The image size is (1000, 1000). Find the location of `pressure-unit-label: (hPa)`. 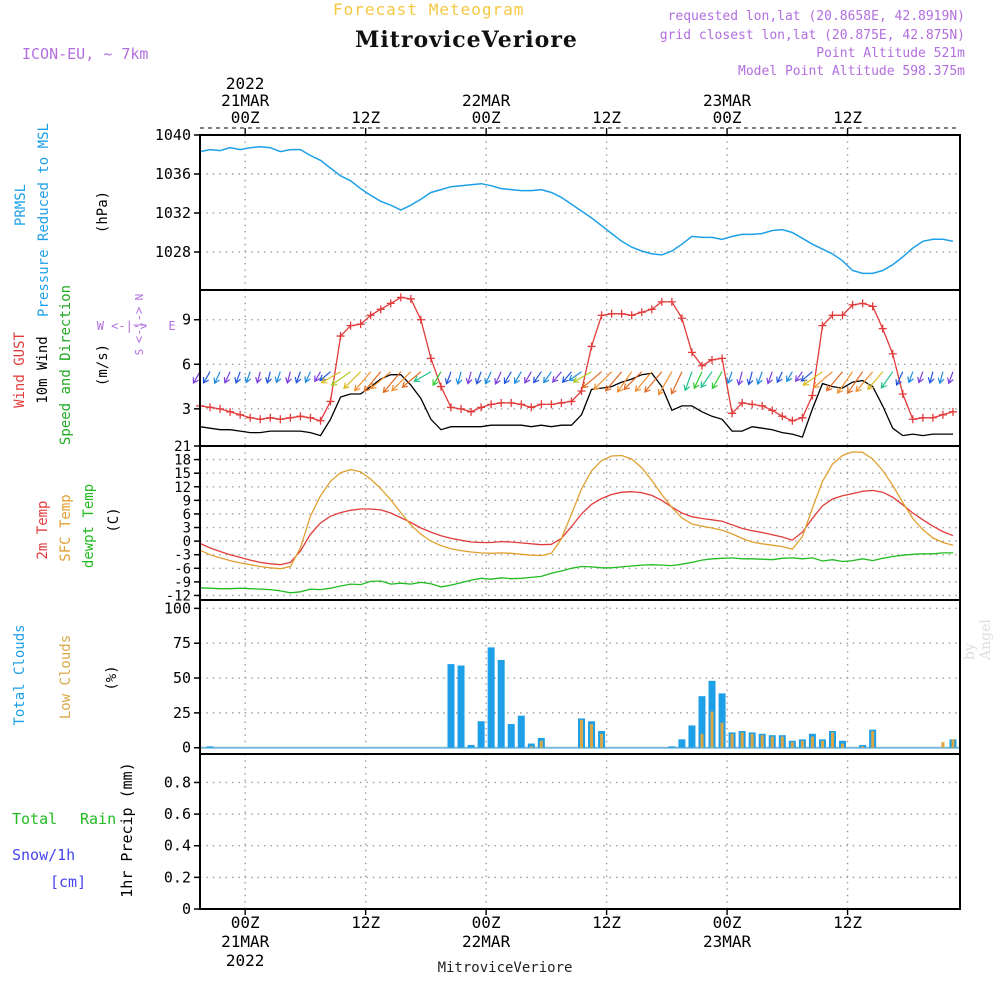

pressure-unit-label: (hPa) is located at coordinates (103, 212).